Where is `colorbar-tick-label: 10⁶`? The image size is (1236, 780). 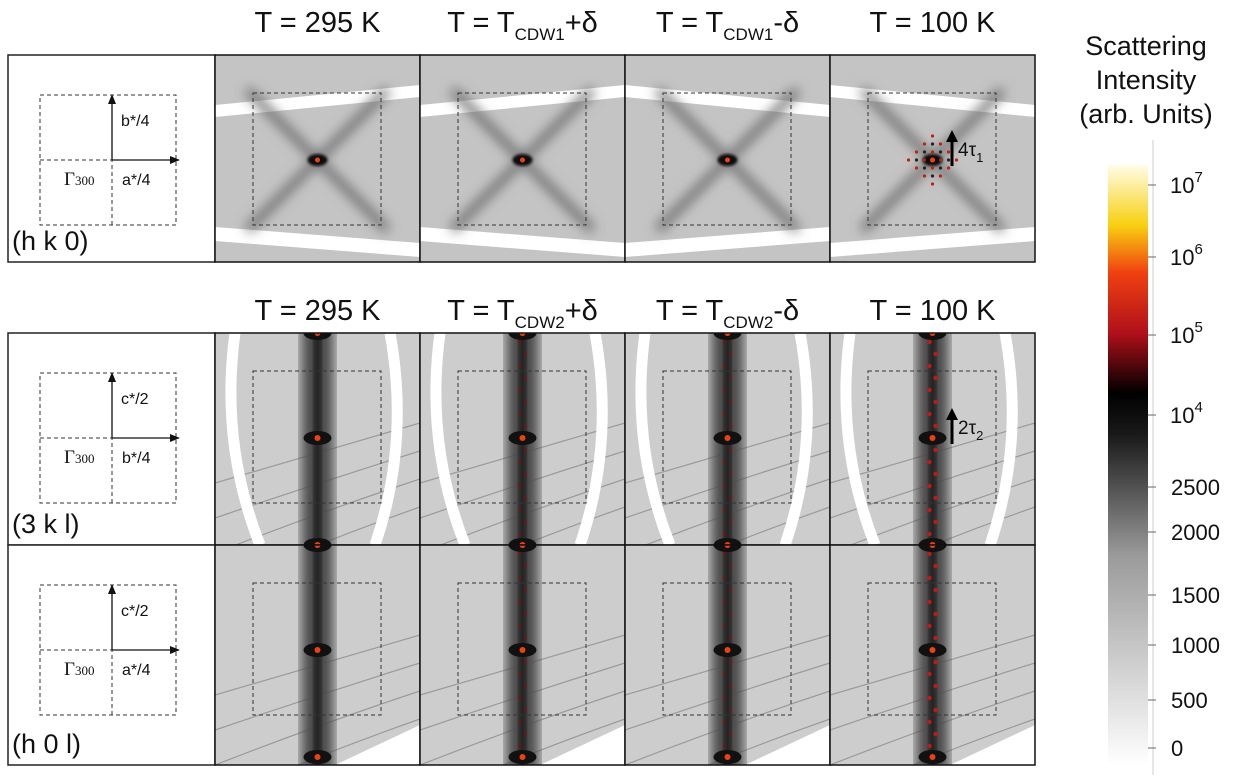
colorbar-tick-label: 10⁶ is located at coordinates (1186, 255).